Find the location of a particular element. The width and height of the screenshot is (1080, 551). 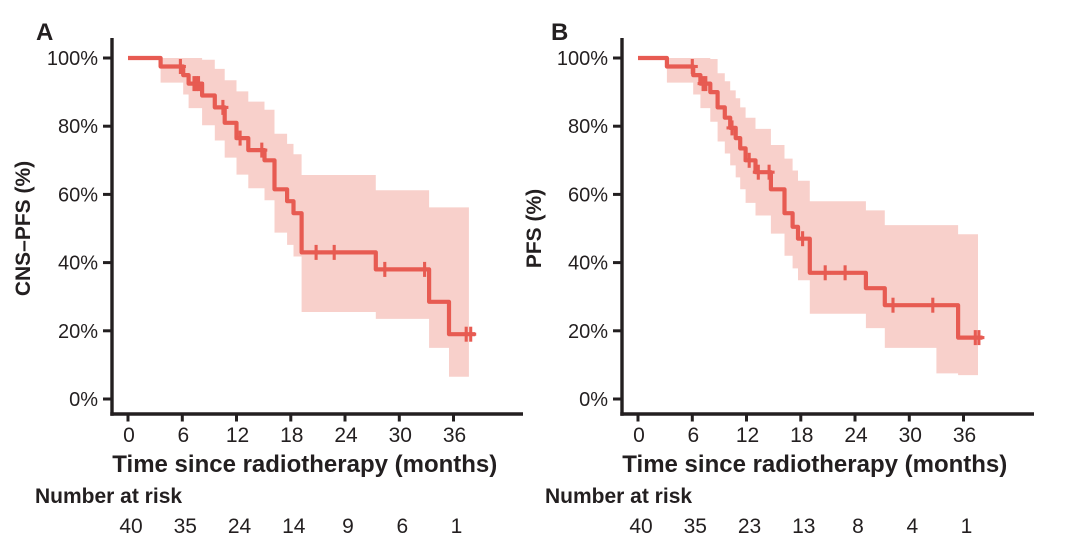

risk-count: 4 is located at coordinates (912, 526).